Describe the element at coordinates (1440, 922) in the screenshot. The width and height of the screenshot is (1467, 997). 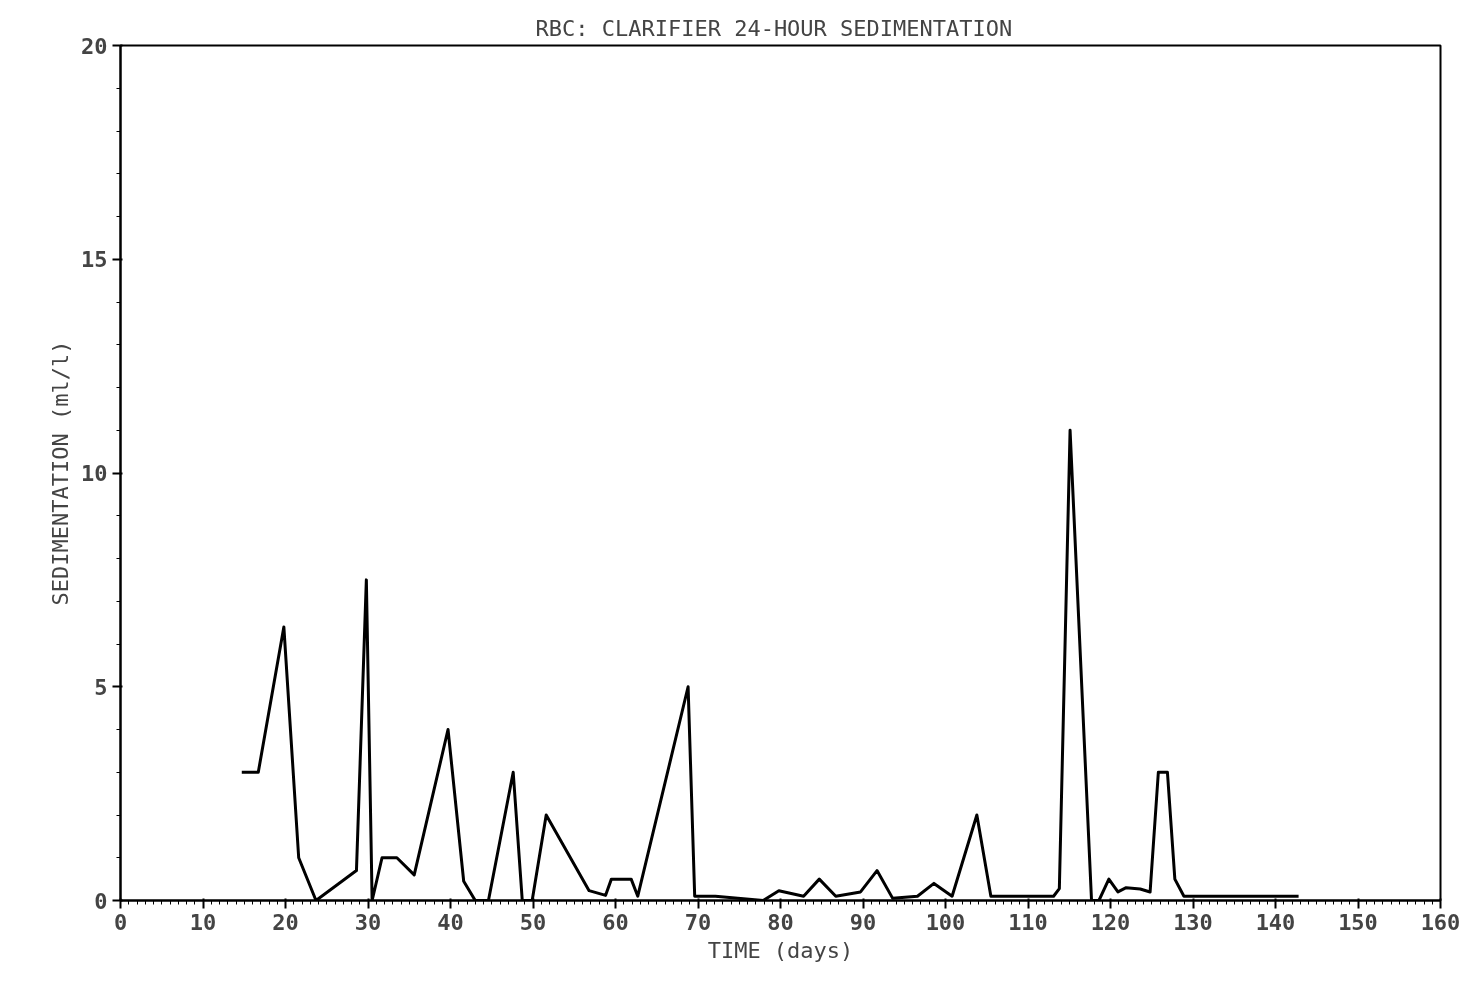
I see `x-tick-label: 160` at that location.